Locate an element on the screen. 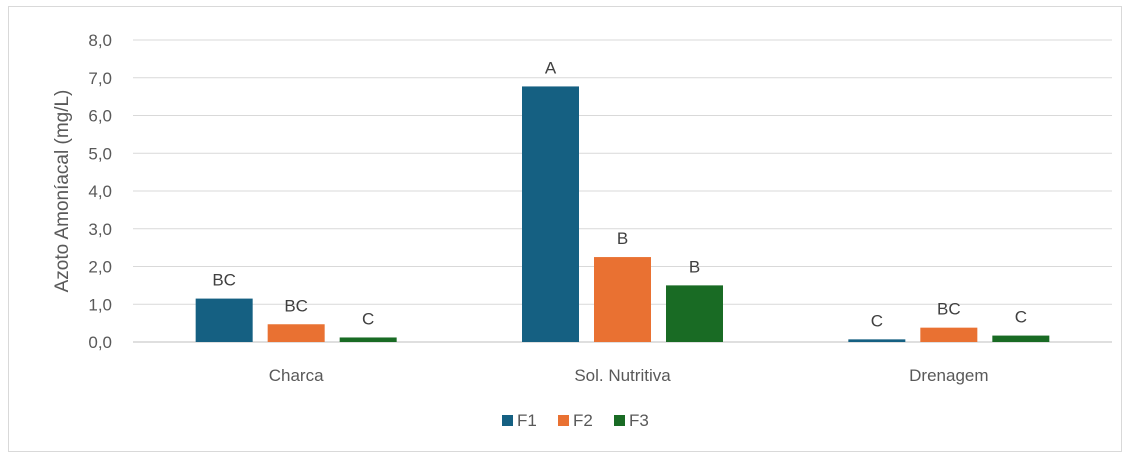 This screenshot has width=1130, height=457. y-axis-ticks: 0,0 1,0 2,0 3,0 4,0 5,0 6,0 7,0 8,0 is located at coordinates (100, 191).